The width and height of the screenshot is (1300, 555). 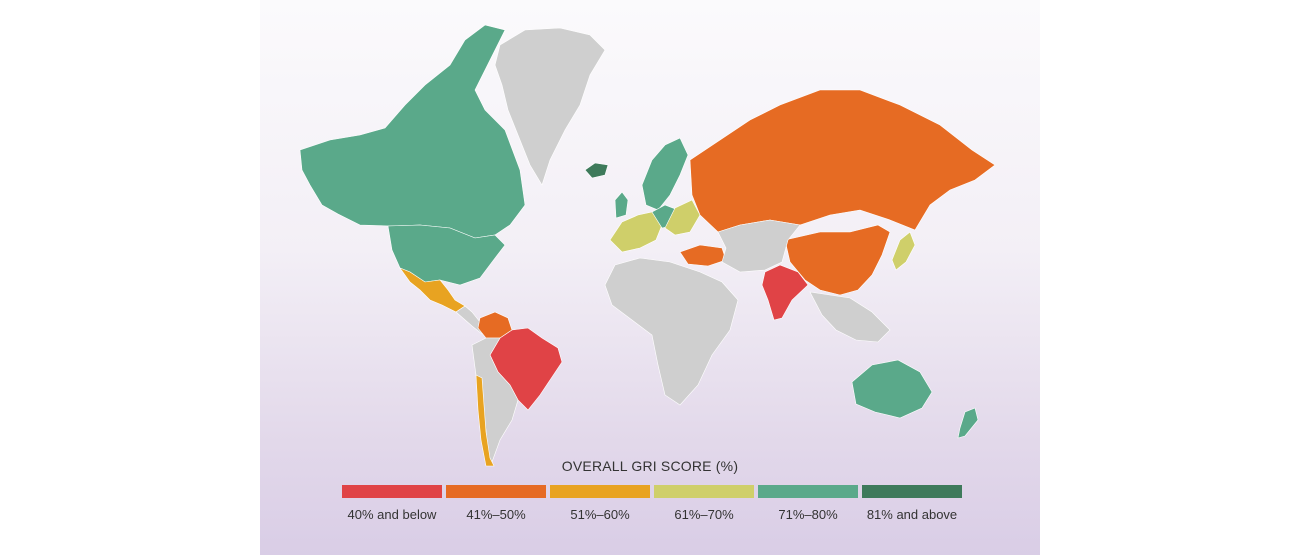 What do you see at coordinates (636, 232) in the screenshot?
I see `region-western-europe` at bounding box center [636, 232].